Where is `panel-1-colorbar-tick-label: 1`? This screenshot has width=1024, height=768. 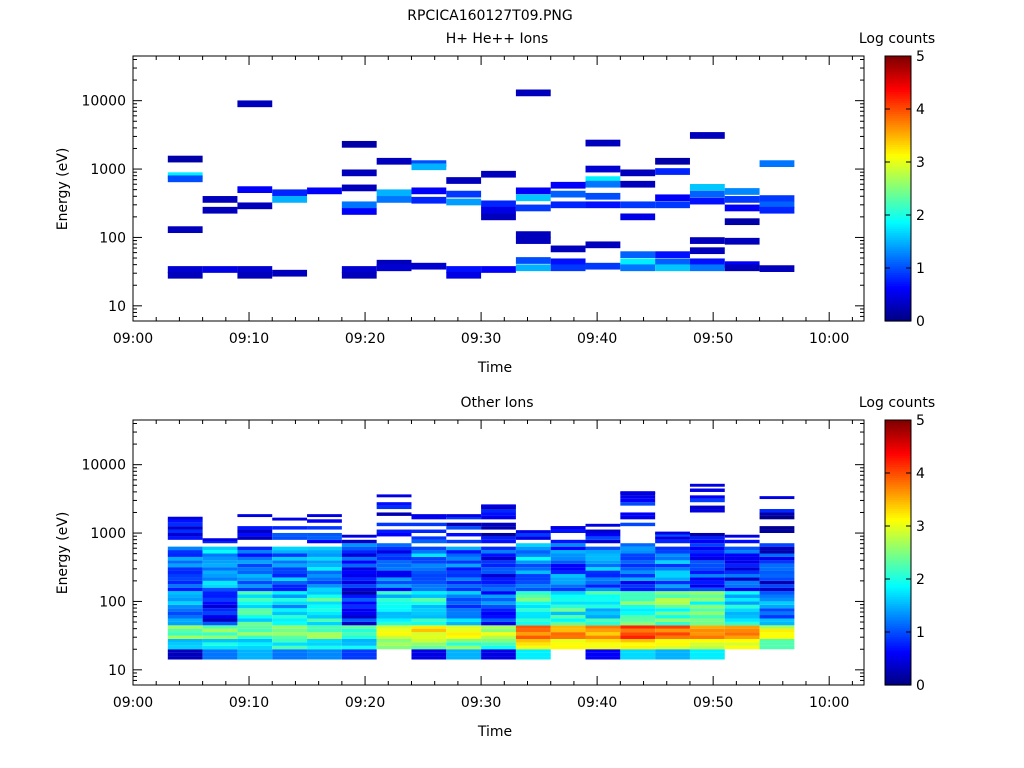
panel-1-colorbar-tick-label: 1 is located at coordinates (920, 269).